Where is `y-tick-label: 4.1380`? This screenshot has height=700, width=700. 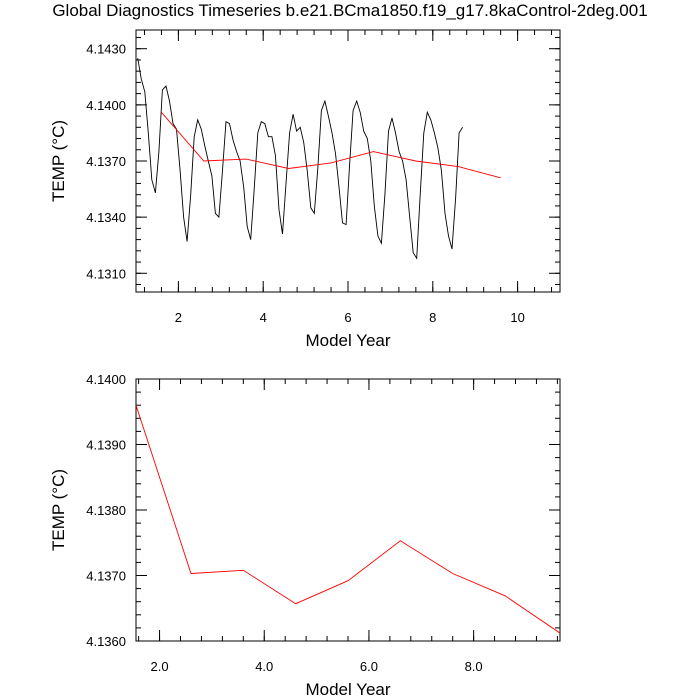 y-tick-label: 4.1380 is located at coordinates (106, 510).